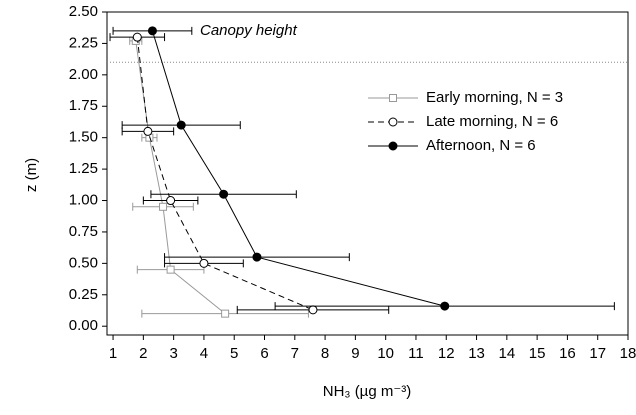 Image resolution: width=636 pixels, height=415 pixels. What do you see at coordinates (83, 168) in the screenshot?
I see `y-tick-label: 1.25` at bounding box center [83, 168].